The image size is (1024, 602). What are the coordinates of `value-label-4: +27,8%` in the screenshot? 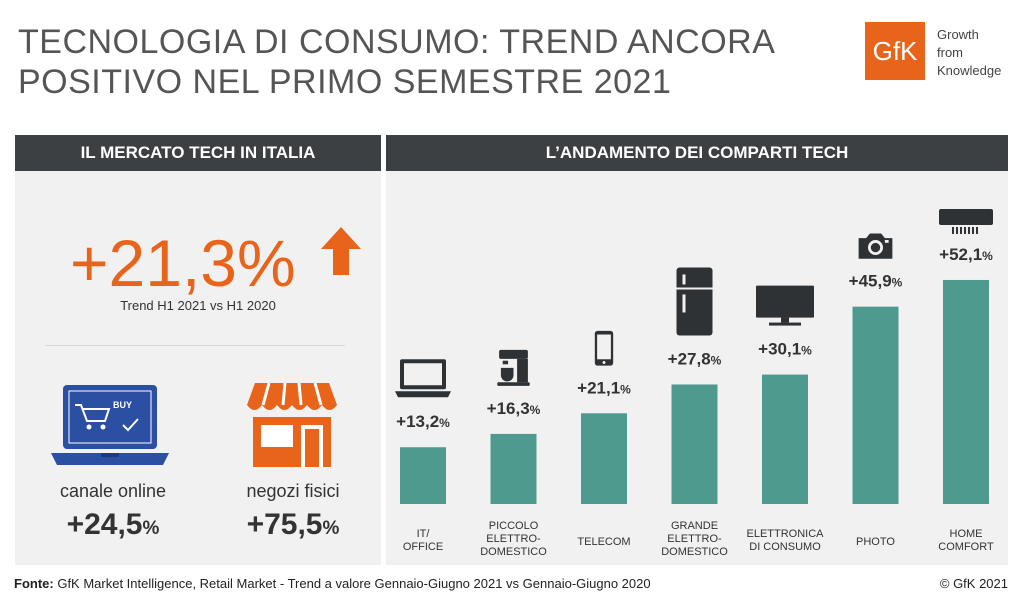 It's located at (695, 358).